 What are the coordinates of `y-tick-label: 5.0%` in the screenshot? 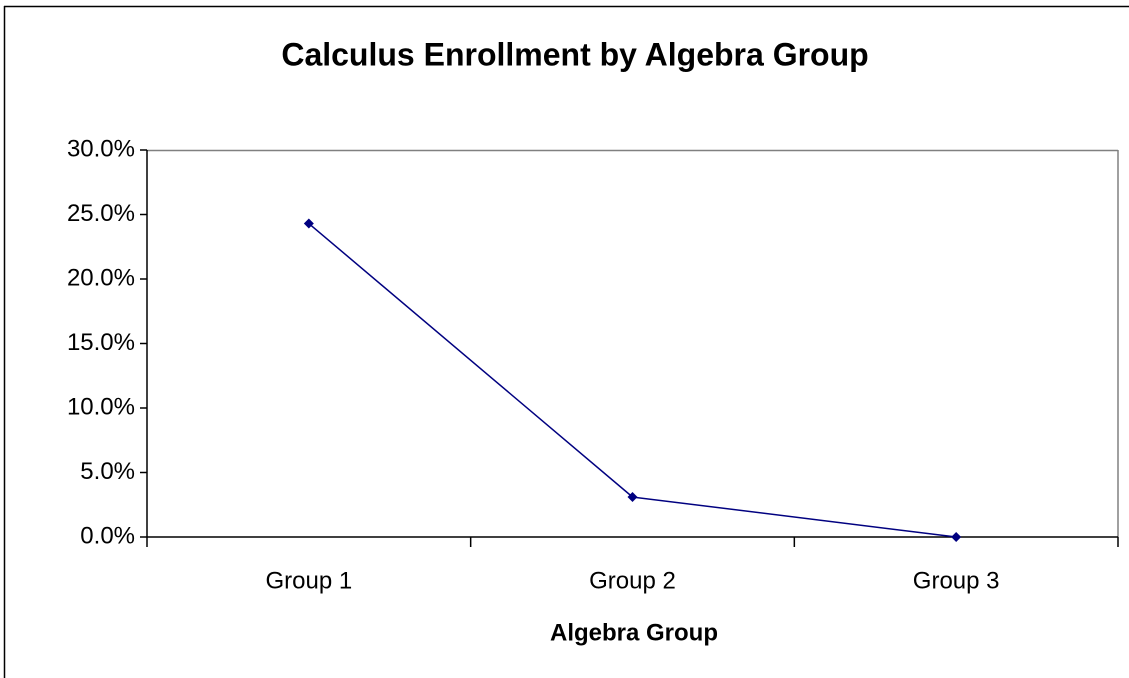 It's located at (107, 471).